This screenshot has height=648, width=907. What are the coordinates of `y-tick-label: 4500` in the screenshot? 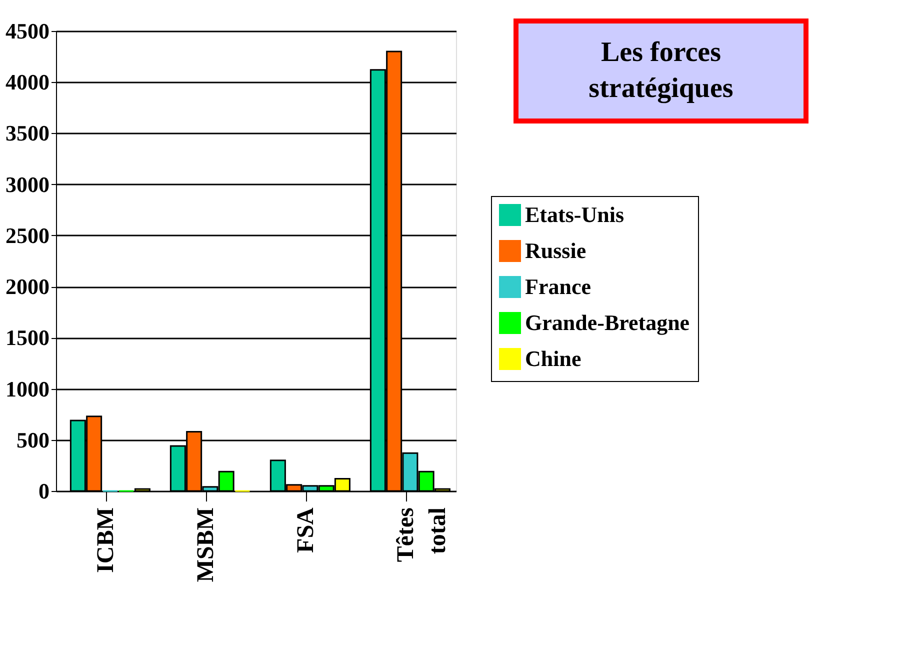 It's located at (28, 31).